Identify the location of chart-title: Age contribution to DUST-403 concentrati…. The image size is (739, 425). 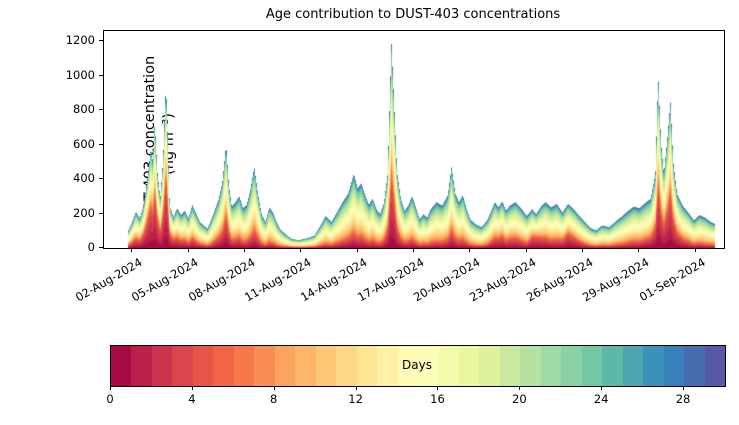
(413, 14).